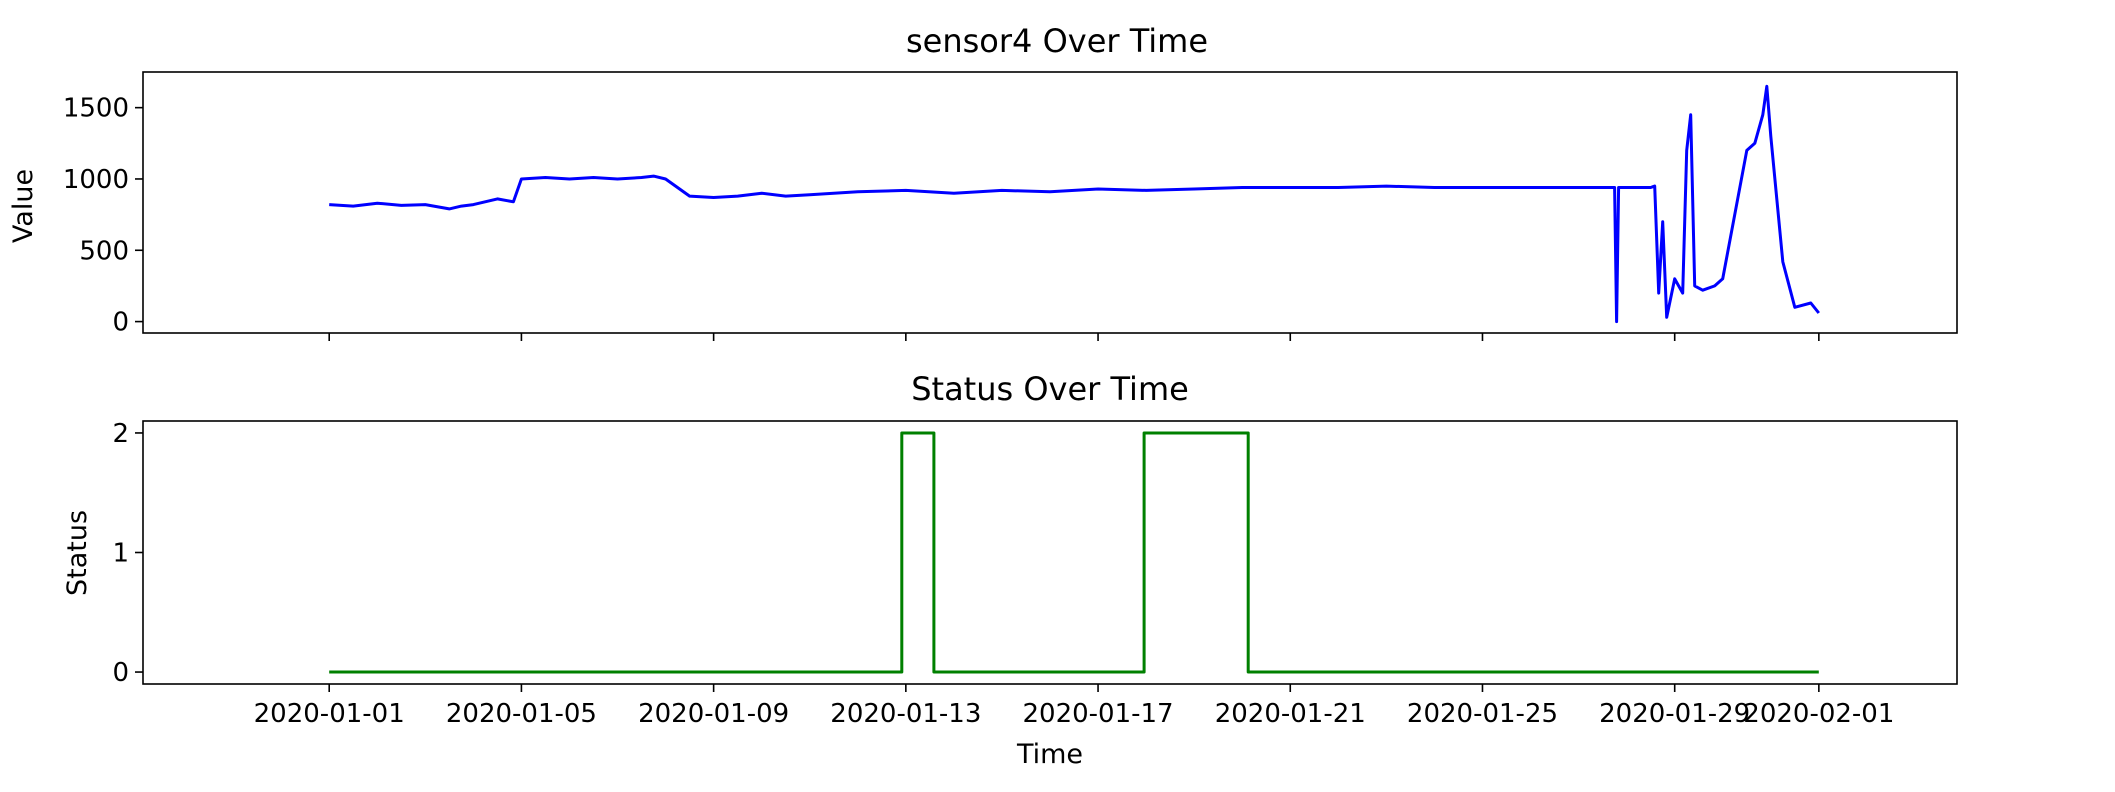 This screenshot has width=2115, height=792. What do you see at coordinates (23, 206) in the screenshot?
I see `sensor4-y-axis-label: Value` at bounding box center [23, 206].